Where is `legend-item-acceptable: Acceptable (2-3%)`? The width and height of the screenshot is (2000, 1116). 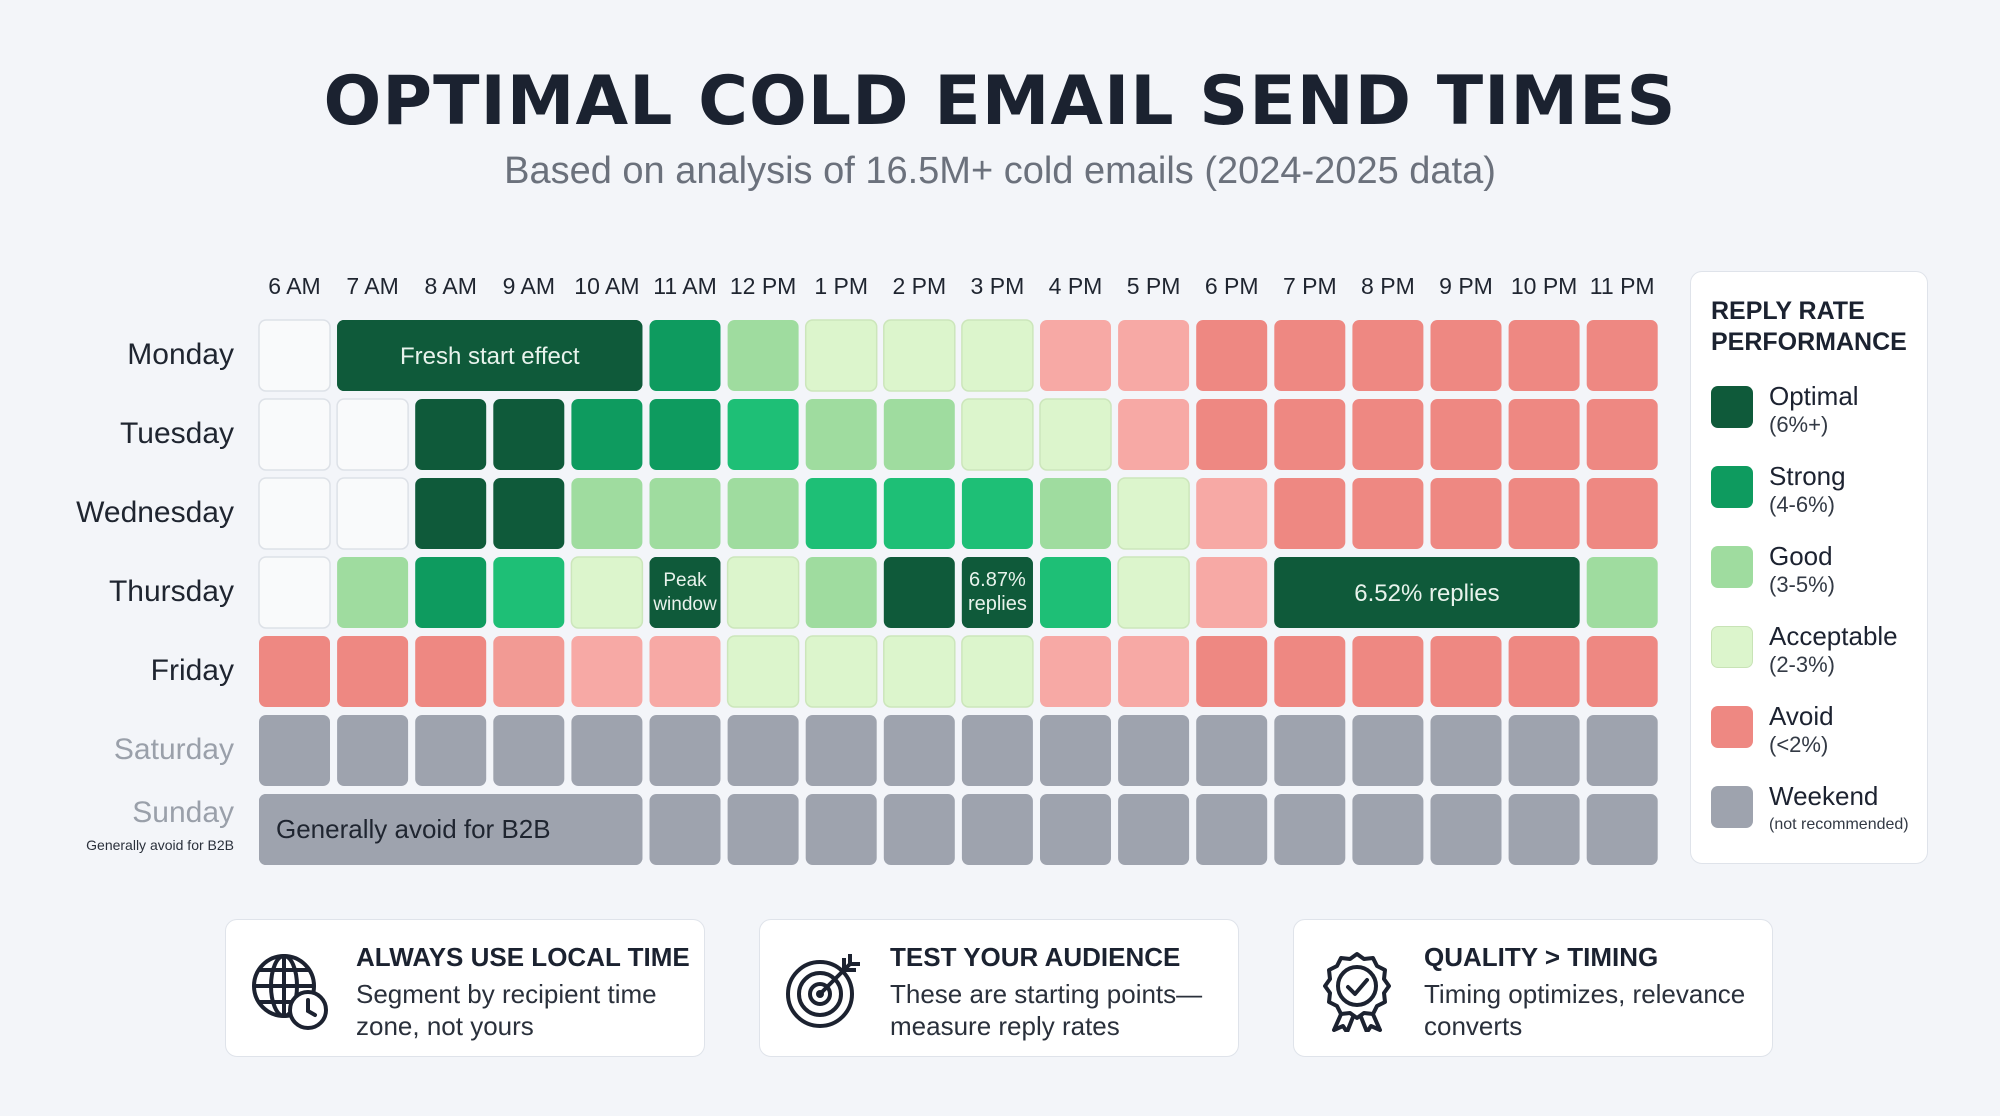 legend-item-acceptable: Acceptable (2-3%) is located at coordinates (1816, 652).